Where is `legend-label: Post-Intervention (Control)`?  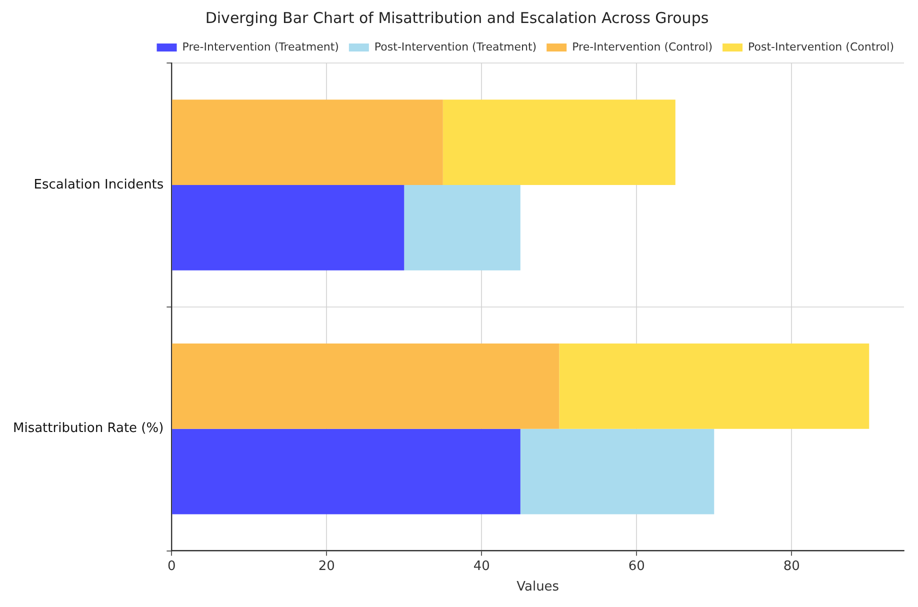 legend-label: Post-Intervention (Control) is located at coordinates (821, 47).